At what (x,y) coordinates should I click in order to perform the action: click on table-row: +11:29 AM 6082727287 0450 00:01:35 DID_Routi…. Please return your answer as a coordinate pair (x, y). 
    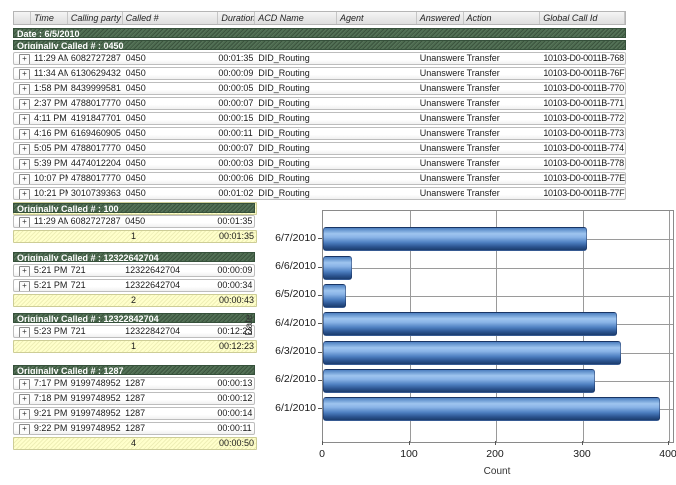
    Looking at the image, I should click on (319, 58).